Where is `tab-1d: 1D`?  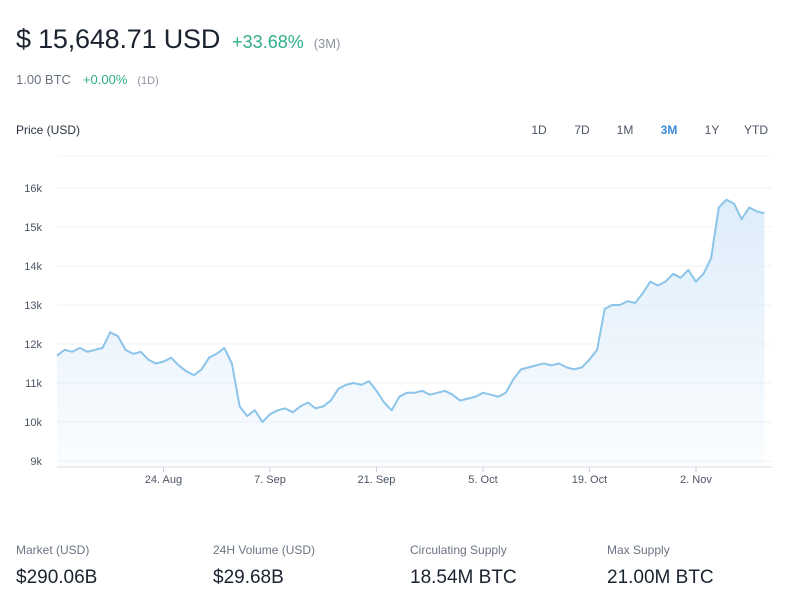 tab-1d: 1D is located at coordinates (539, 130).